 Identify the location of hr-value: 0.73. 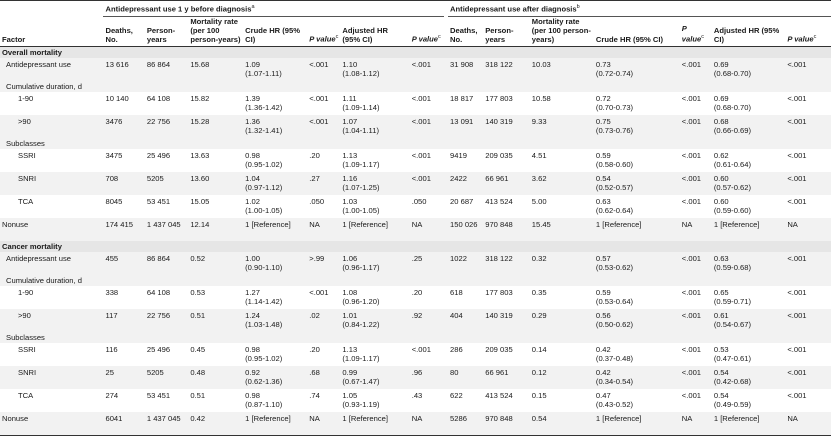
(603, 64).